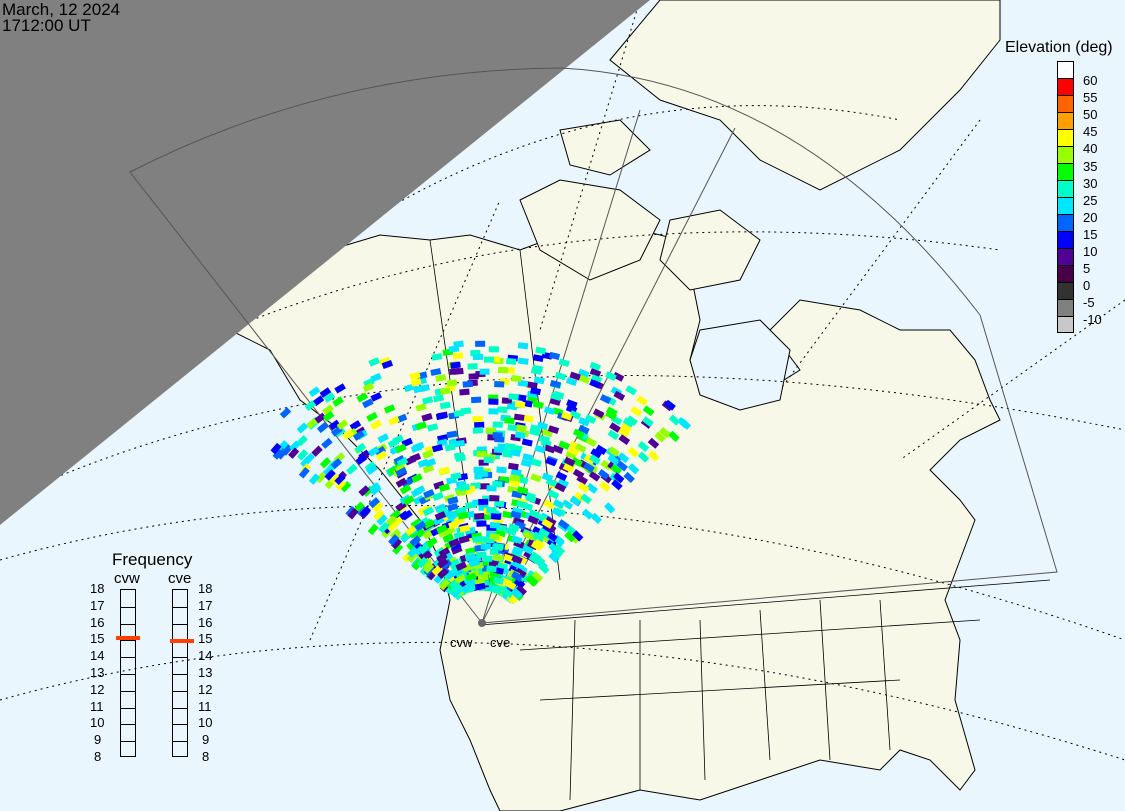  I want to click on radar-label-cve: cve, so click(500, 642).